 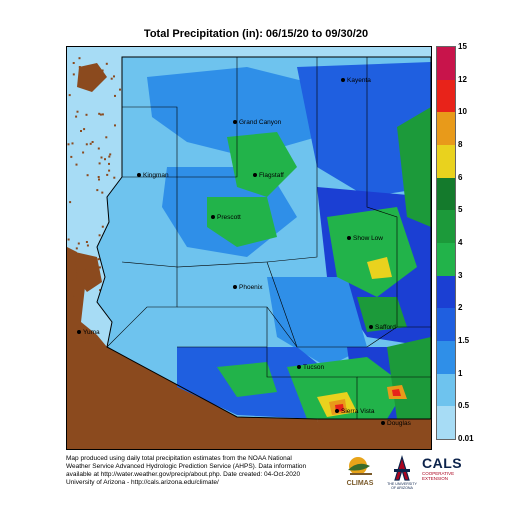 What do you see at coordinates (260, 122) in the screenshot?
I see `city-label-grand-canyon: Grand Canyon` at bounding box center [260, 122].